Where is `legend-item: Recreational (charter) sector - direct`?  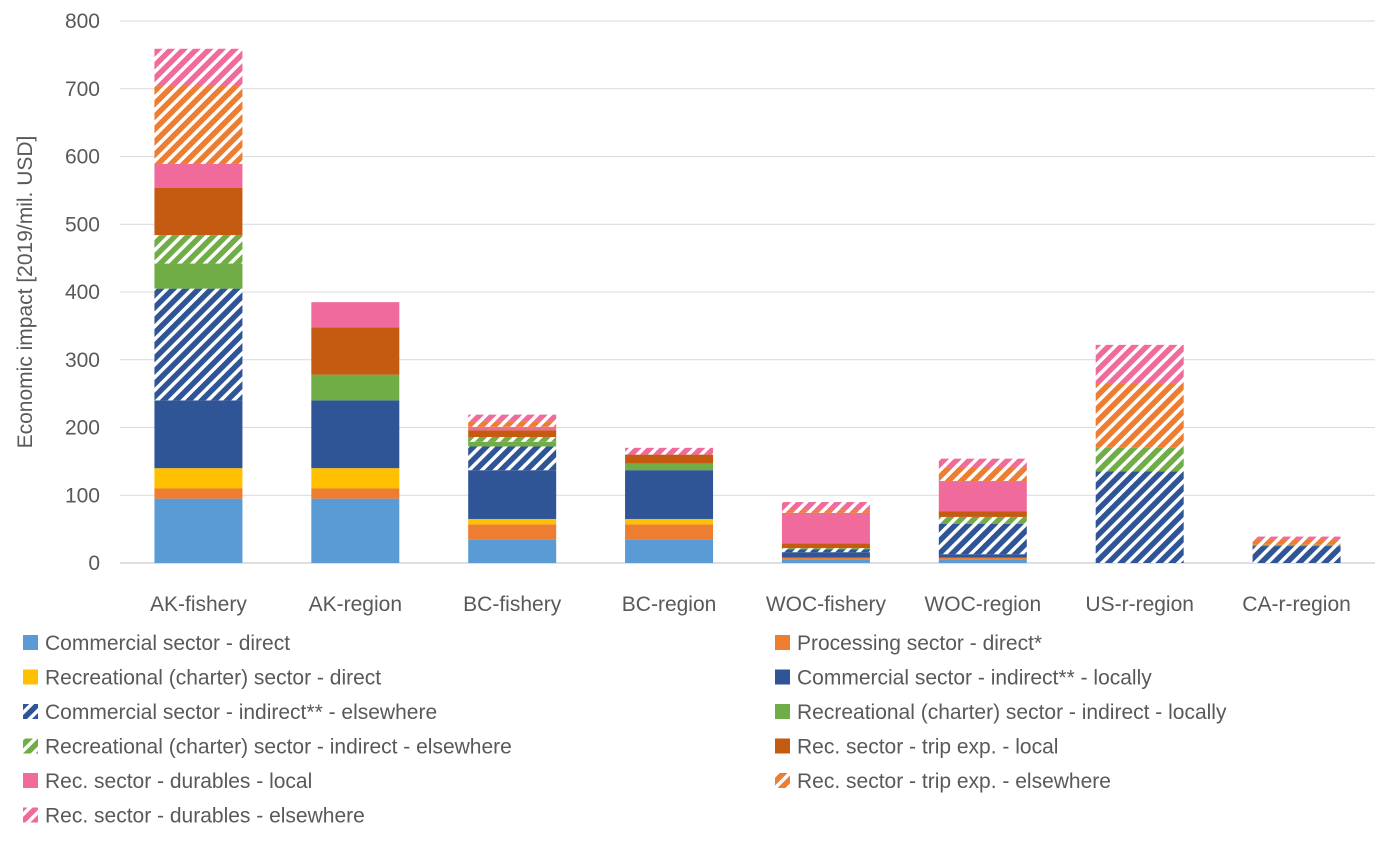
legend-item: Recreational (charter) sector - direct is located at coordinates (202, 678).